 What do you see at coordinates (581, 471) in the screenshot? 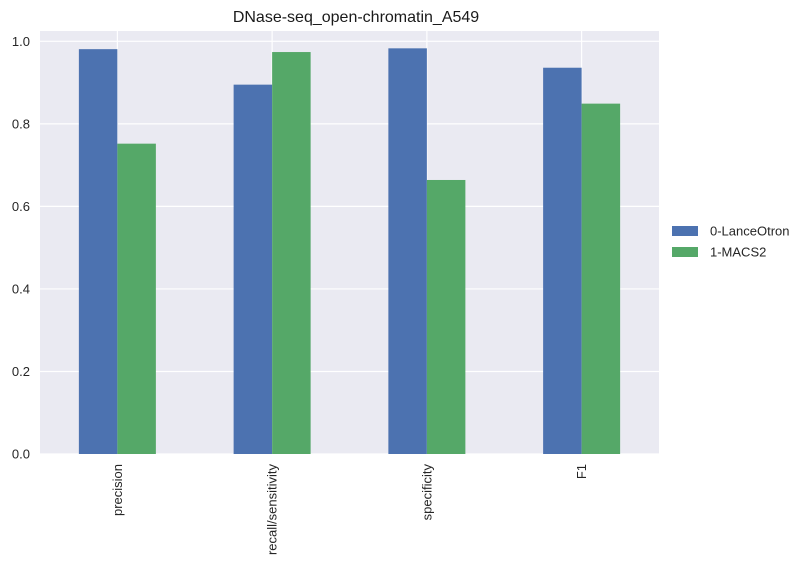
I see `x-tick-label: F1` at bounding box center [581, 471].